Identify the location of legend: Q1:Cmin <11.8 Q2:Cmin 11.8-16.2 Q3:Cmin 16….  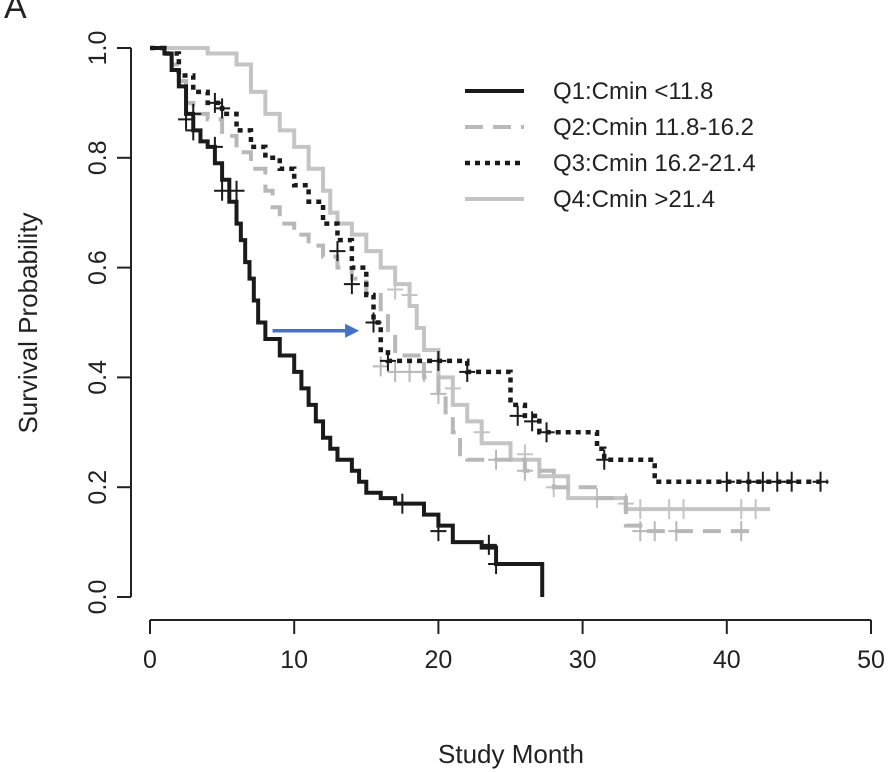
(610, 145).